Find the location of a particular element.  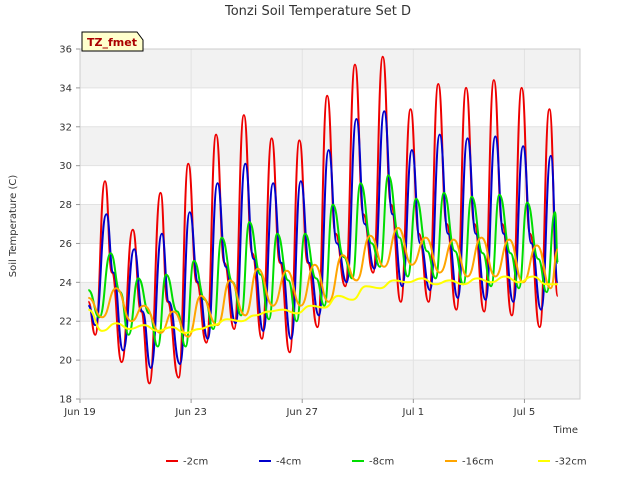

legend: -2cm -4cm -8cm -16cm -32cm is located at coordinates (376, 462).